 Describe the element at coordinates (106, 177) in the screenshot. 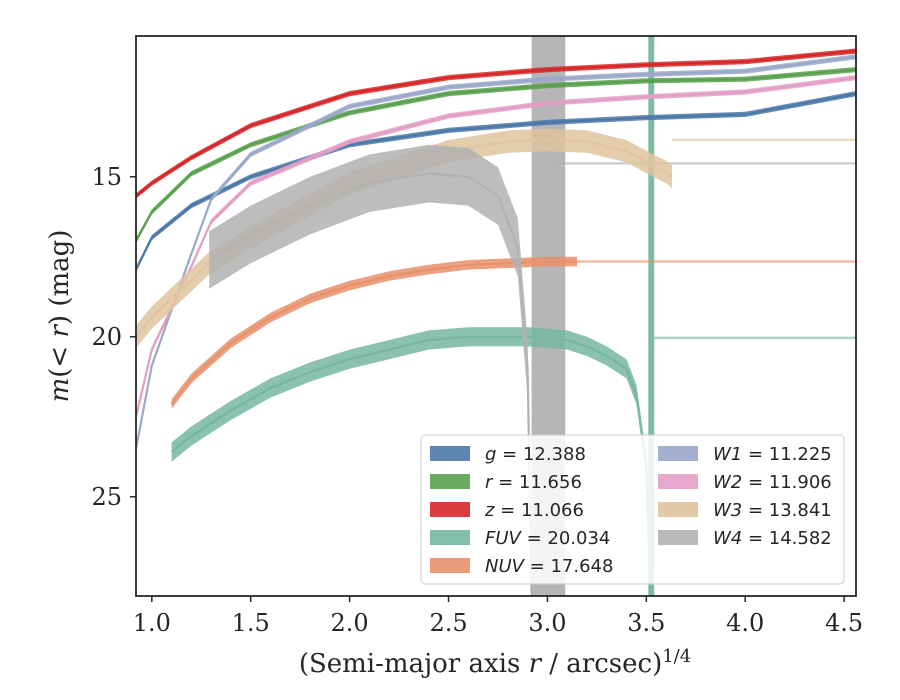

I see `y-tick-label: 15` at that location.